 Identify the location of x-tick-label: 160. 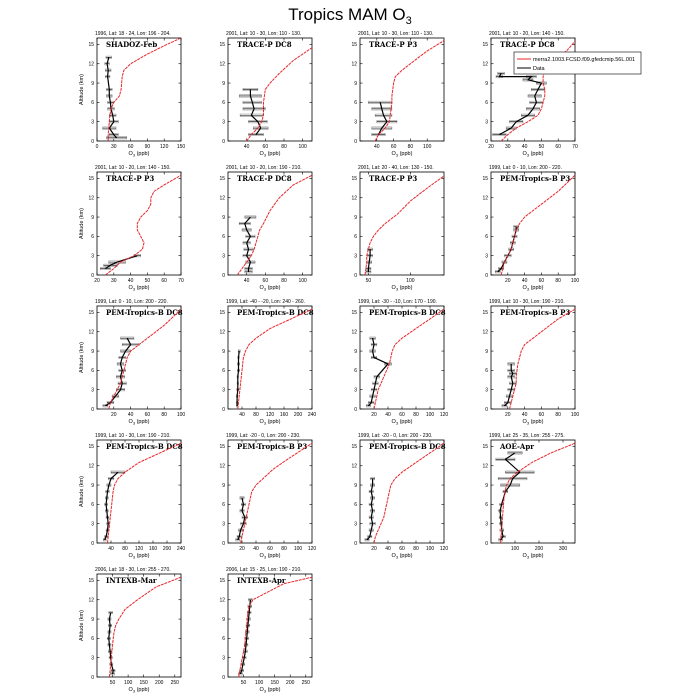
(153, 549).